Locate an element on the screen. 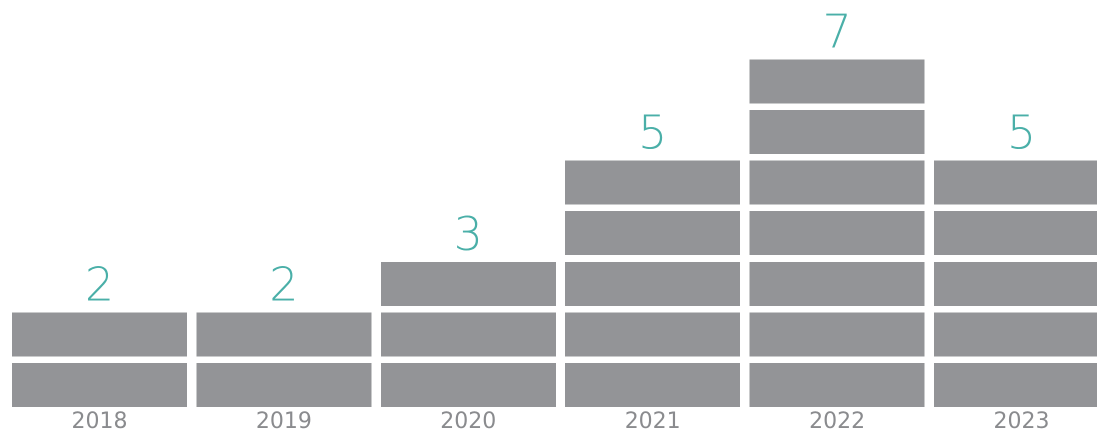 Image resolution: width=1097 pixels, height=434 pixels. value-label-2020: 3 is located at coordinates (468, 234).